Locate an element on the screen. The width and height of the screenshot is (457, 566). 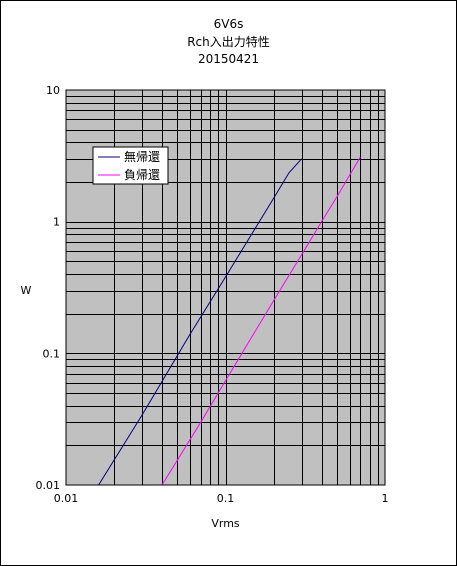
y-tick-label: 1 is located at coordinates (56, 222).